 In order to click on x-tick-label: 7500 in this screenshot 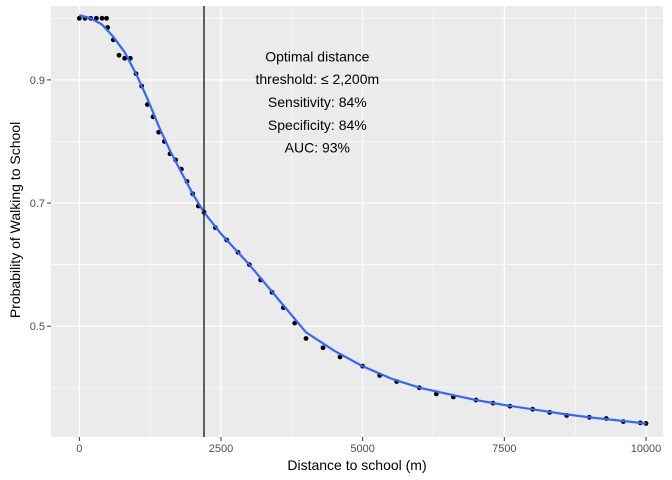, I will do `click(504, 449)`.